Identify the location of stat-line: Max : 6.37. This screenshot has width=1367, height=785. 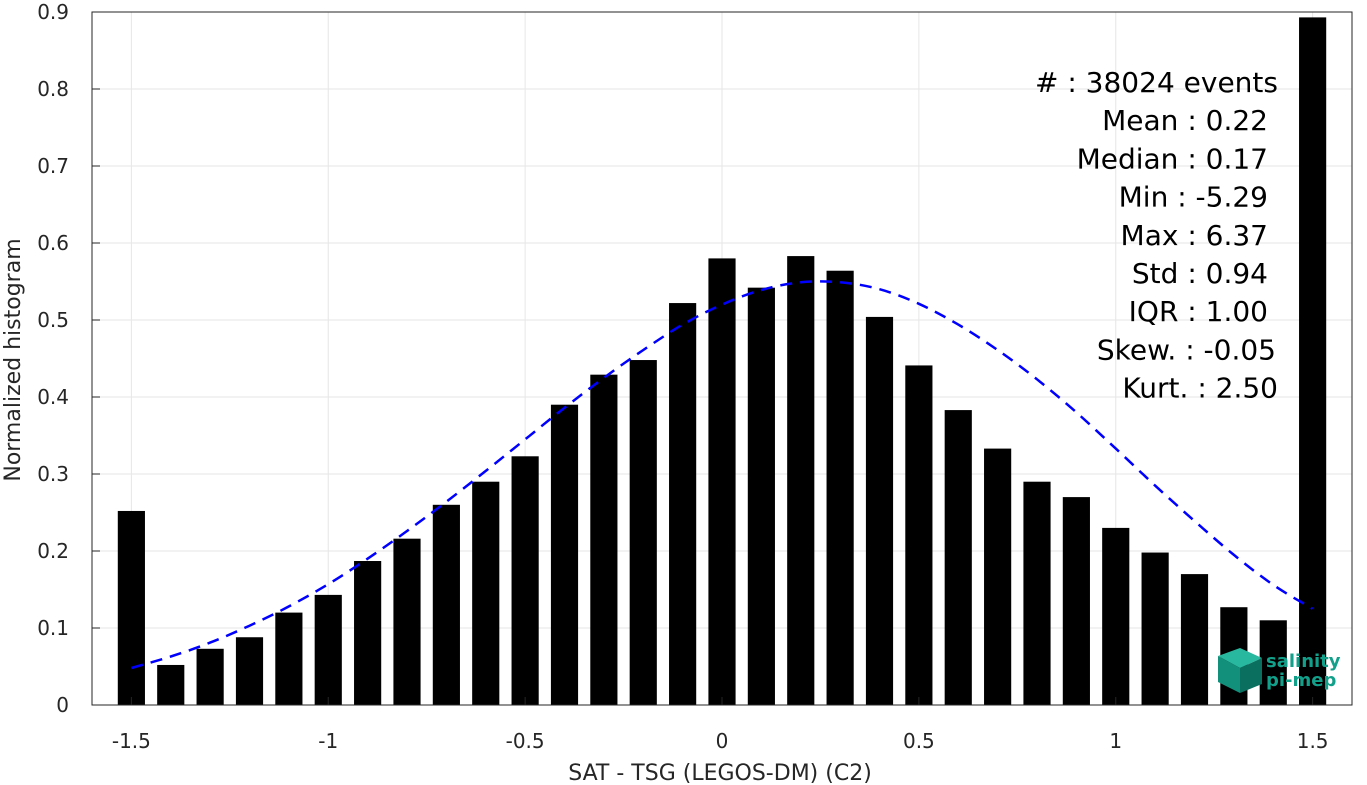
(1194, 235).